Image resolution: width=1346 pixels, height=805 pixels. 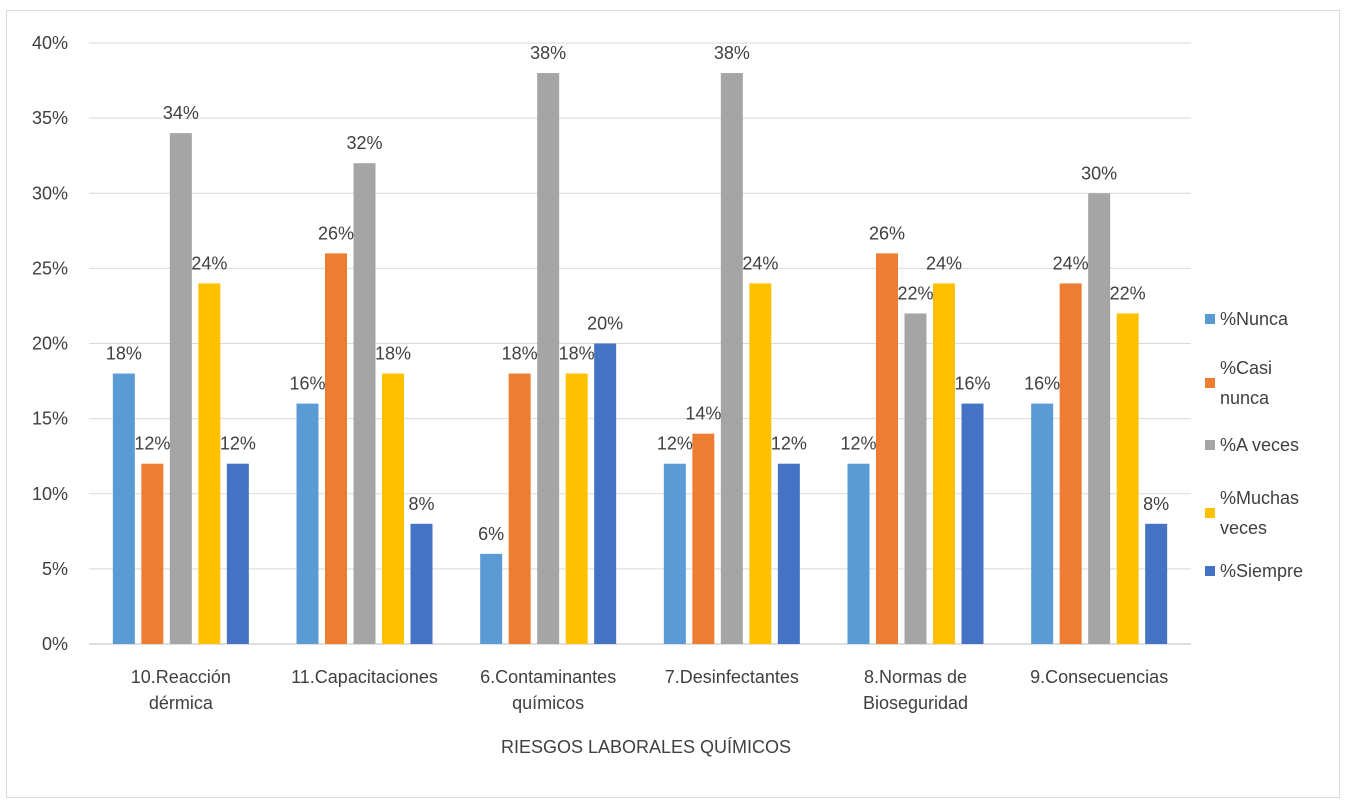 I want to click on y-tick-label: 5%, so click(x=55, y=569).